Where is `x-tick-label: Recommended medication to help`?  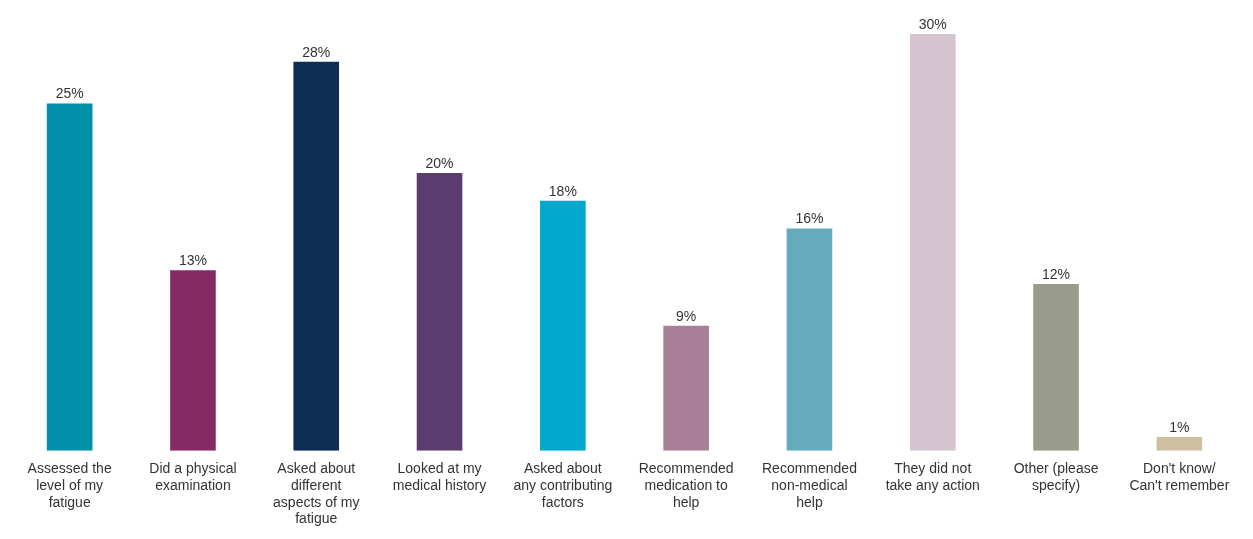
x-tick-label: Recommended medication to help is located at coordinates (686, 485).